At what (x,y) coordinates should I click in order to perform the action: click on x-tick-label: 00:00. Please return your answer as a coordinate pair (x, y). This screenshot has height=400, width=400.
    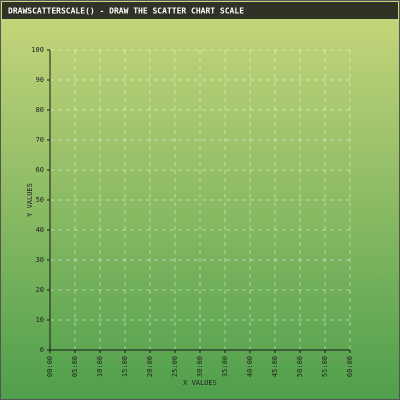
    Looking at the image, I should click on (50, 366).